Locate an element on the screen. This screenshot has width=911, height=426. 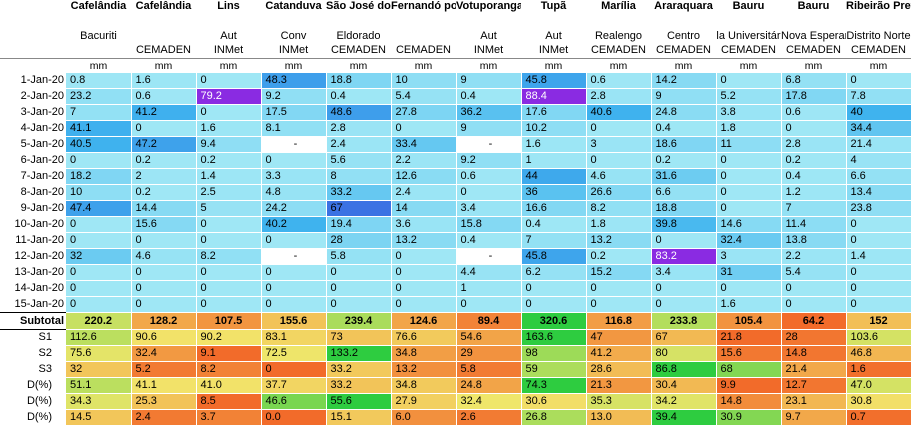
data-cell: 14.6 is located at coordinates (749, 224).